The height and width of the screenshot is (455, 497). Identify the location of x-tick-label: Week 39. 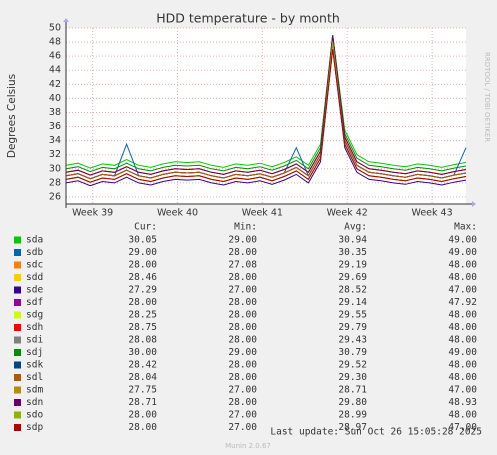
(92, 213).